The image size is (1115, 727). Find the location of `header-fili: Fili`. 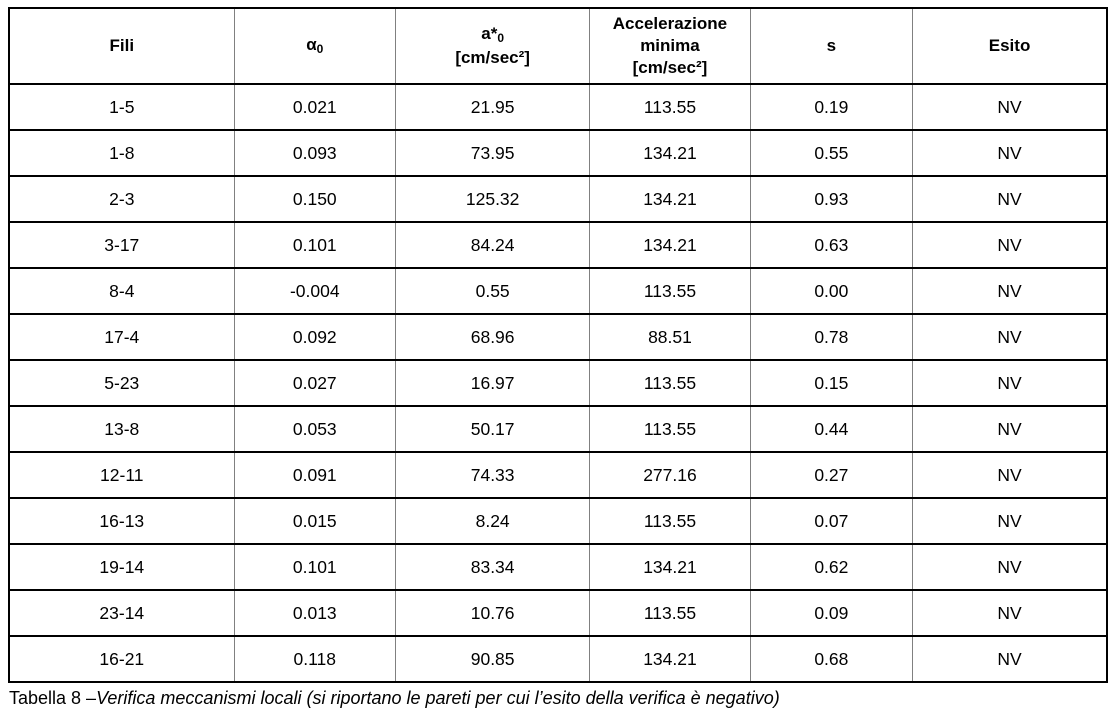

header-fili: Fili is located at coordinates (121, 46).